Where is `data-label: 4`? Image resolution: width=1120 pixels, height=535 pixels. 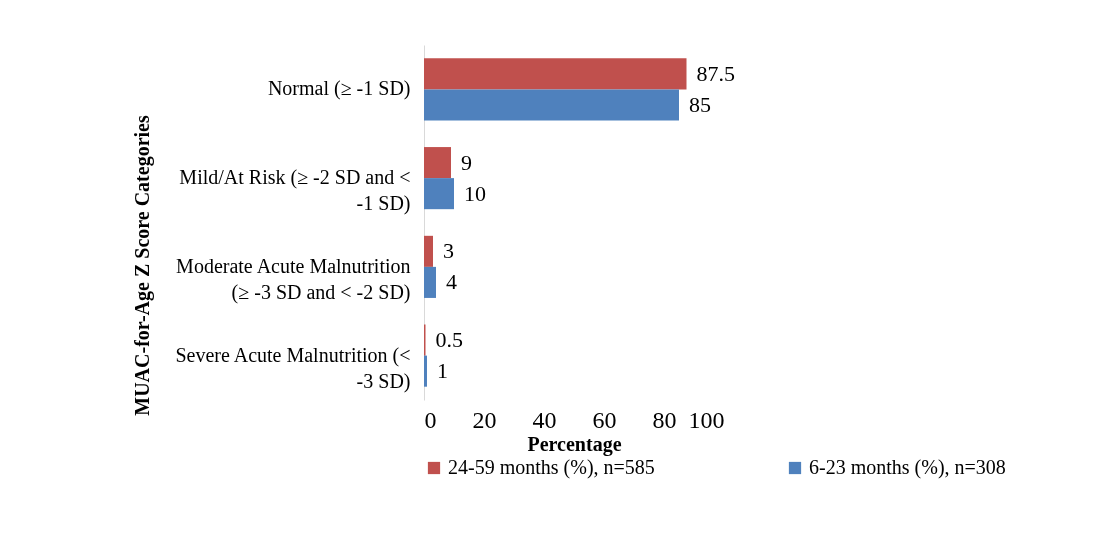
data-label: 4 is located at coordinates (451, 282).